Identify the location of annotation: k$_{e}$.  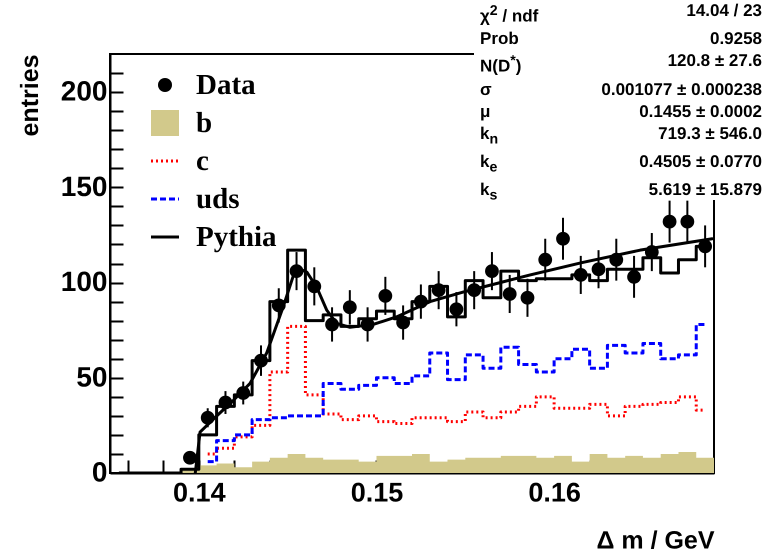
(489, 164).